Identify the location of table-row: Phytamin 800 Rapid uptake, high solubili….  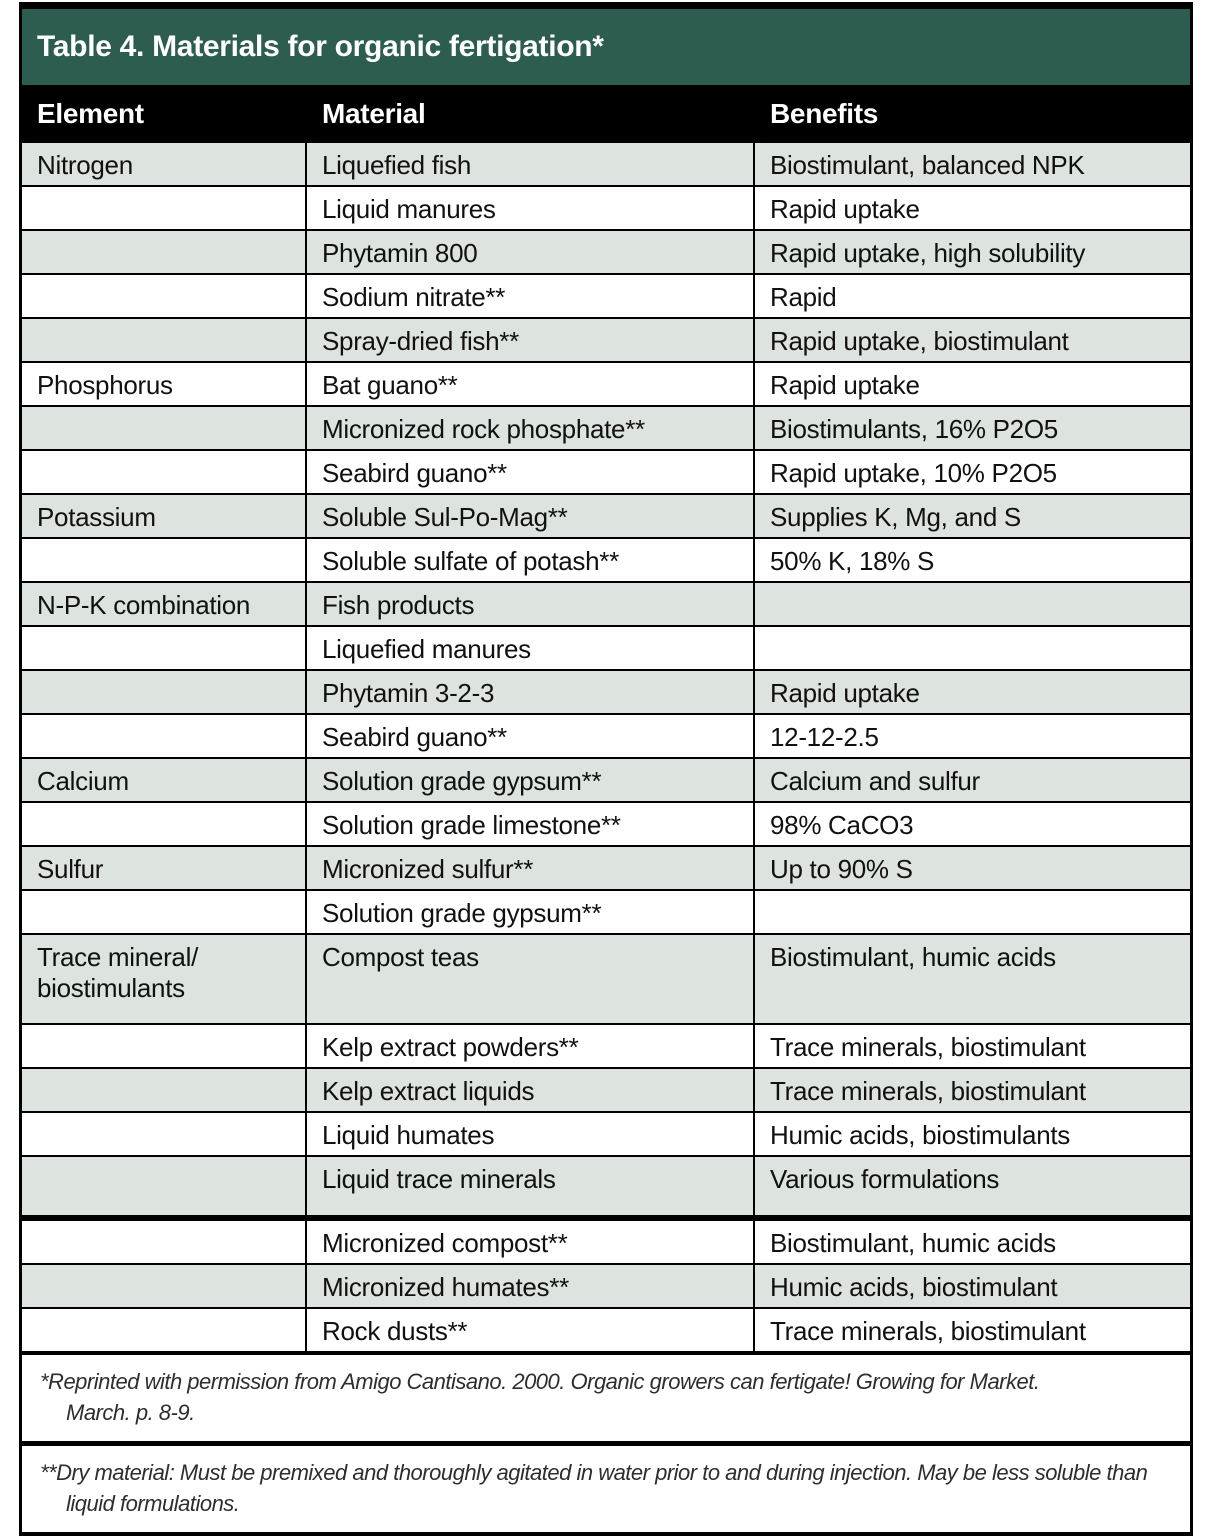
(606, 253).